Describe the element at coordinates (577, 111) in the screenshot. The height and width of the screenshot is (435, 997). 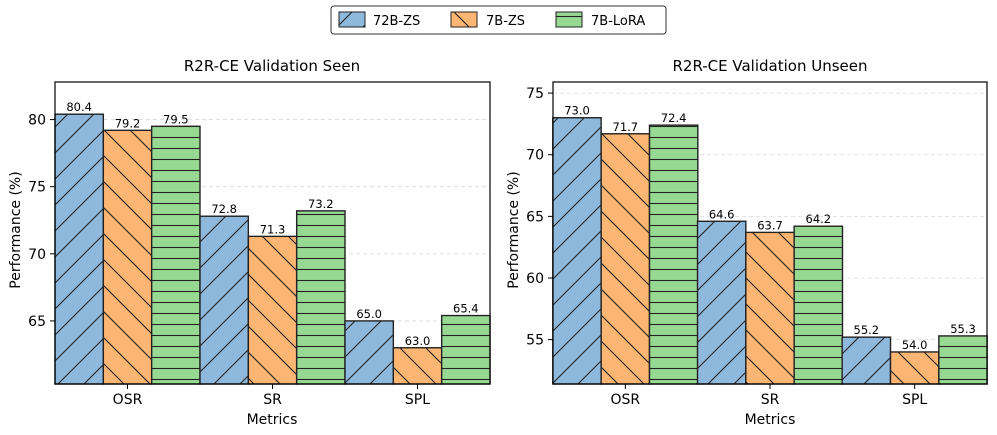
I see `bar-label-72b-zs-osr: 73.0` at that location.